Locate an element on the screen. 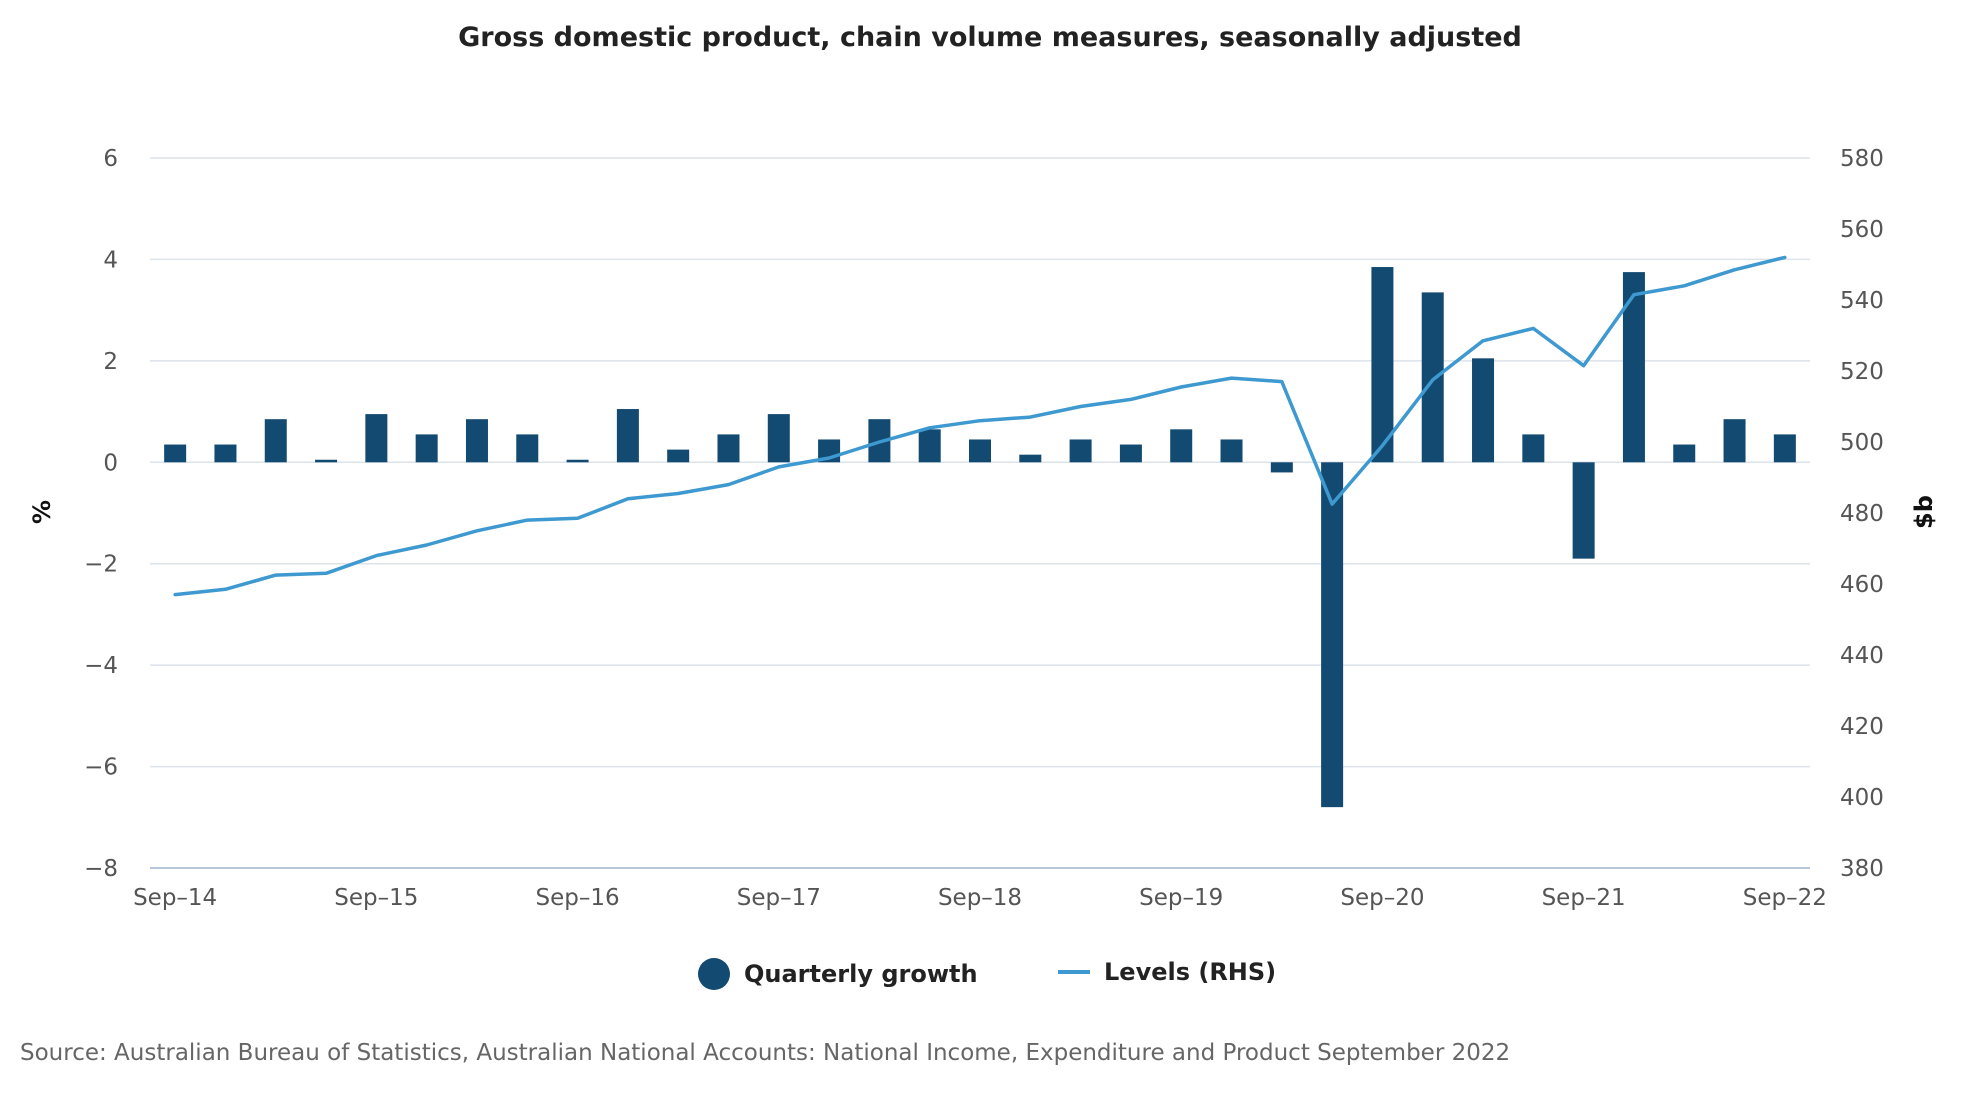  right-tick-label: 480 is located at coordinates (1862, 514).